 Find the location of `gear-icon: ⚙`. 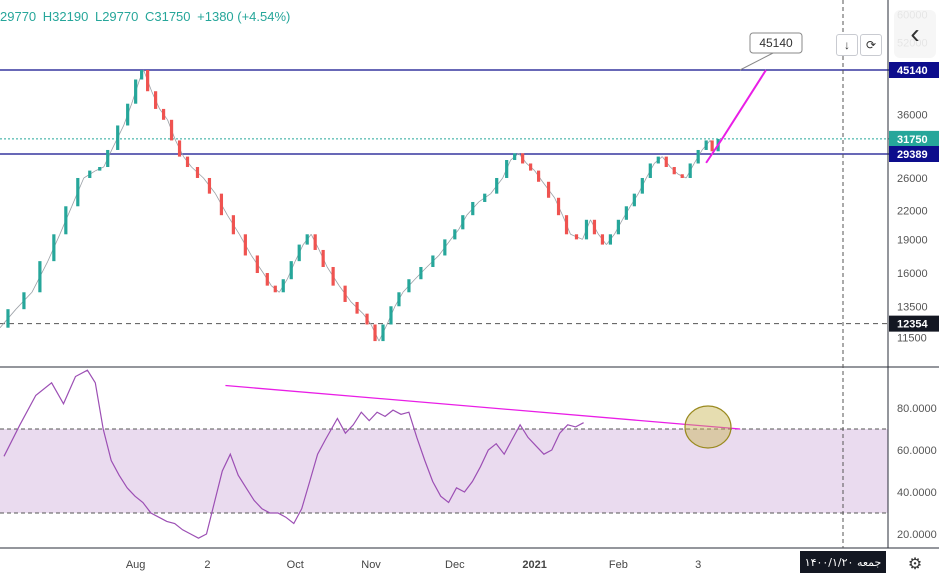

gear-icon: ⚙ is located at coordinates (915, 564).